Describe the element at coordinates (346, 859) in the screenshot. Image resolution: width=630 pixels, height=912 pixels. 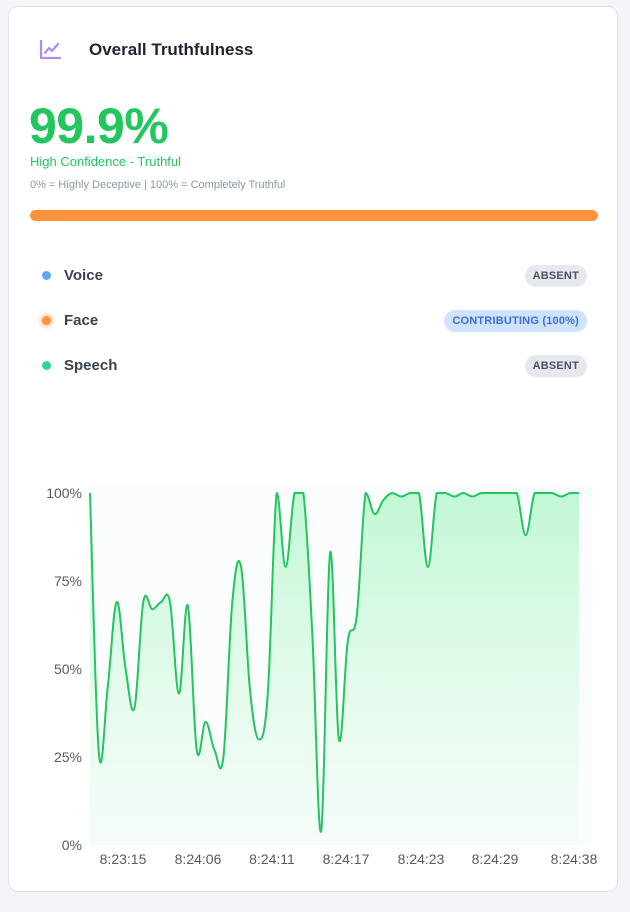
I see `x-tick-label: 8:24:17` at that location.